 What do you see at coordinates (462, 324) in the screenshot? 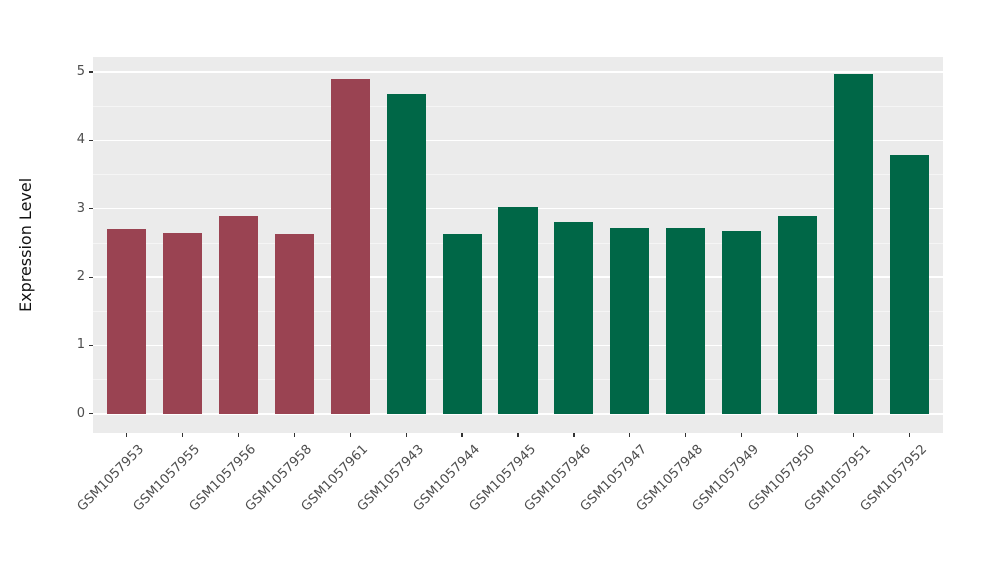
I see `bar-GSM1057944` at bounding box center [462, 324].